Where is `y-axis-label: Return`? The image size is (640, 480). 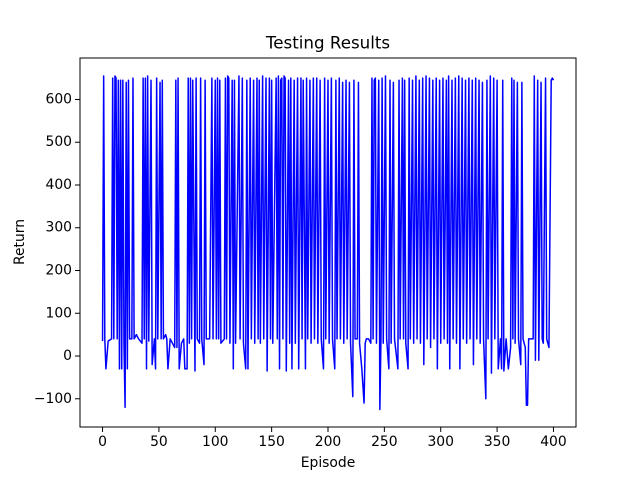
y-axis-label: Return is located at coordinates (20, 242).